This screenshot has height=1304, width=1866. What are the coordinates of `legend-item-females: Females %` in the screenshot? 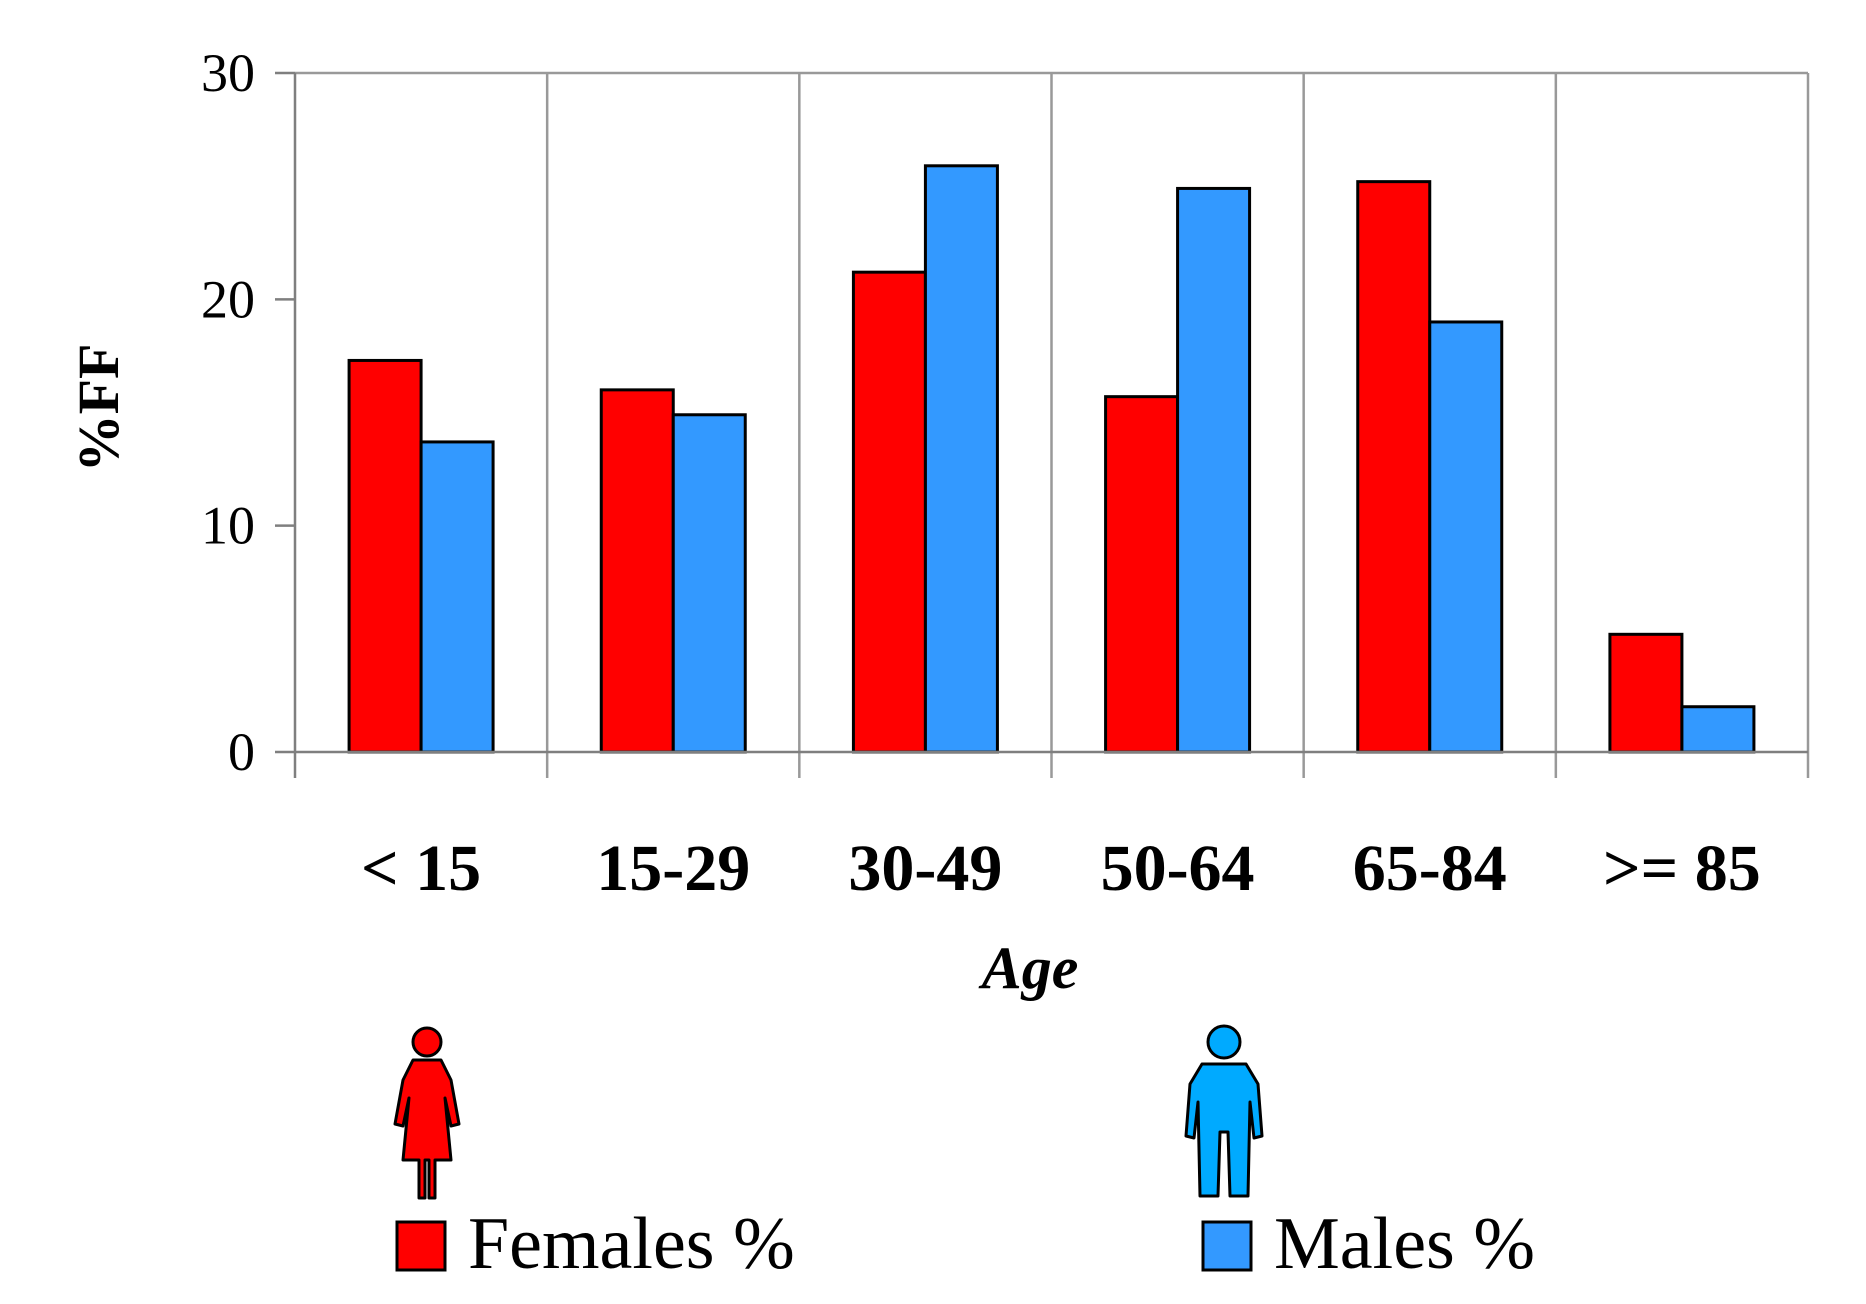 It's located at (594, 1155).